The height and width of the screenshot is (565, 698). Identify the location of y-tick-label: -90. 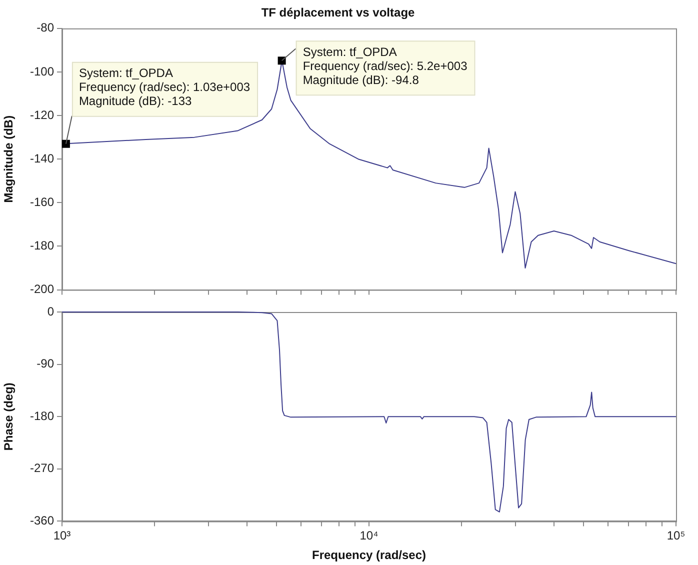
(45, 363).